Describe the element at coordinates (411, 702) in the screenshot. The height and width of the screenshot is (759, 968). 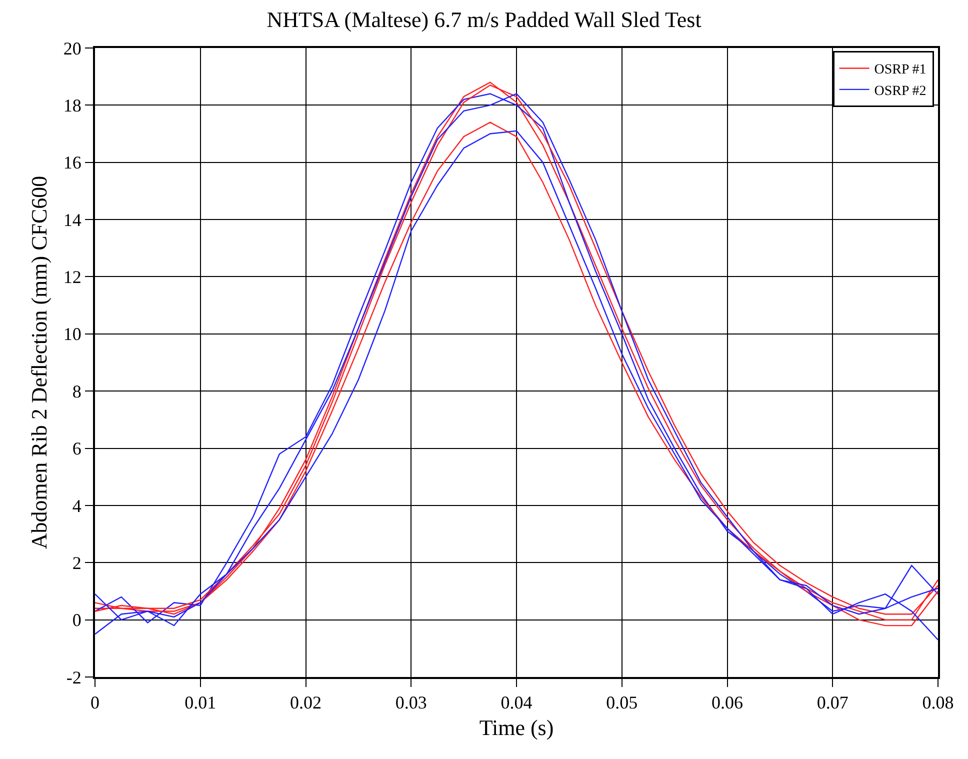
I see `x-tick-label: 0.03` at that location.